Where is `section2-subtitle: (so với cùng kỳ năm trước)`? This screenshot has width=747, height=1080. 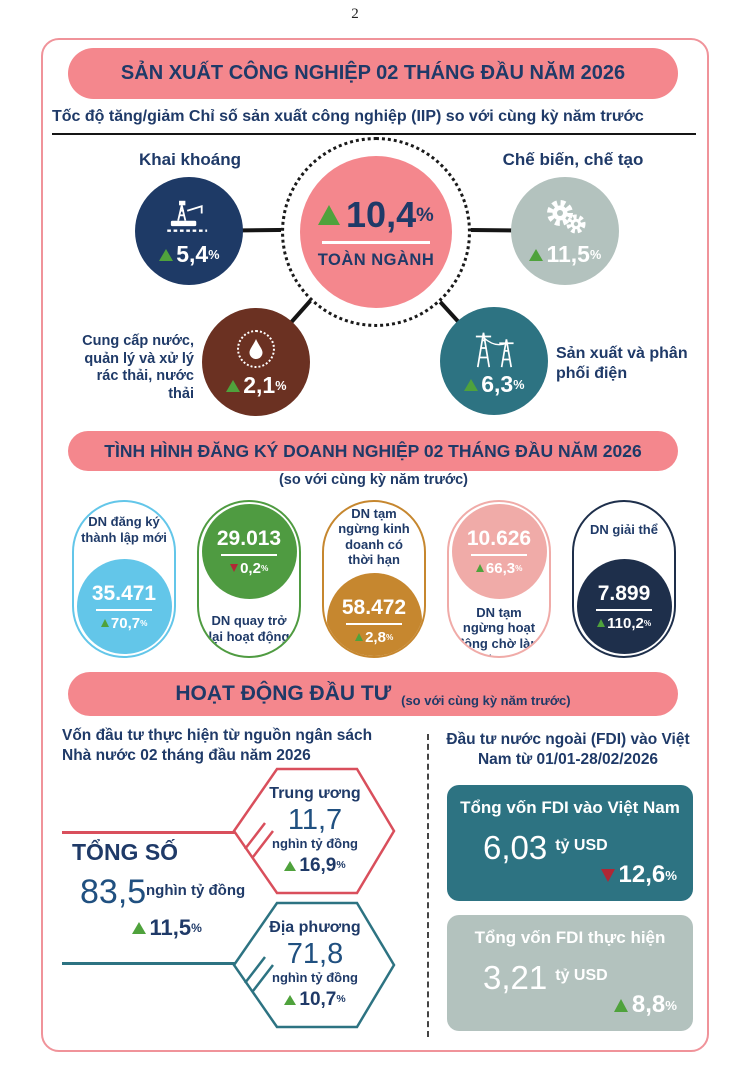 section2-subtitle: (so với cùng kỳ năm trước) is located at coordinates (373, 480).